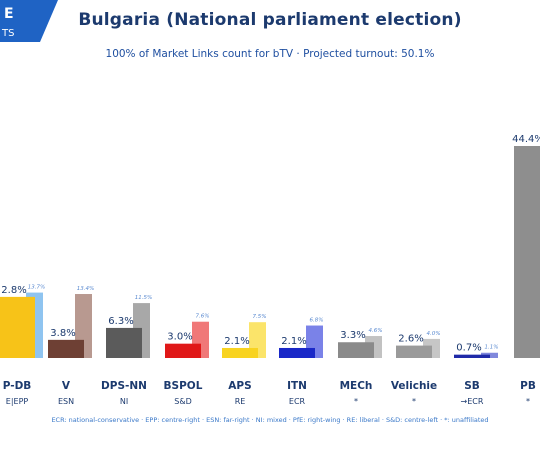  What do you see at coordinates (66, 401) in the screenshot?
I see `group-label-V: ESN` at bounding box center [66, 401].